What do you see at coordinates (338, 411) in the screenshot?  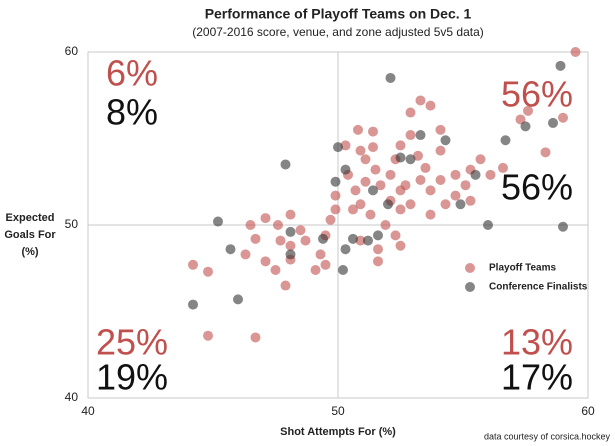 I see `x-tick-label: 50` at bounding box center [338, 411].